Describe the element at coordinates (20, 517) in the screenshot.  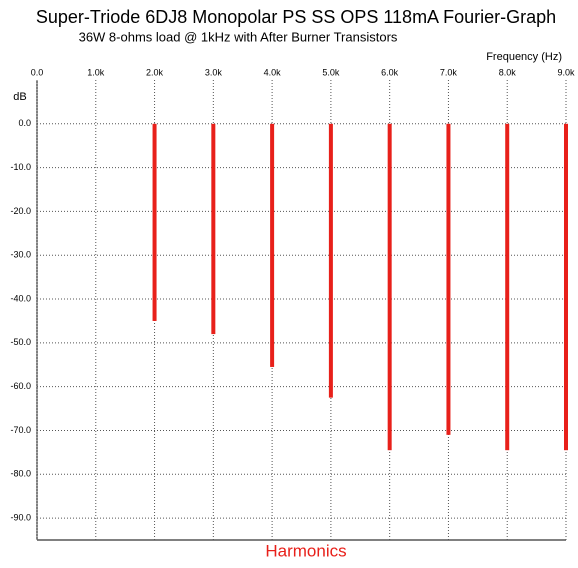
I see `y-tick-label: -90.0` at that location.